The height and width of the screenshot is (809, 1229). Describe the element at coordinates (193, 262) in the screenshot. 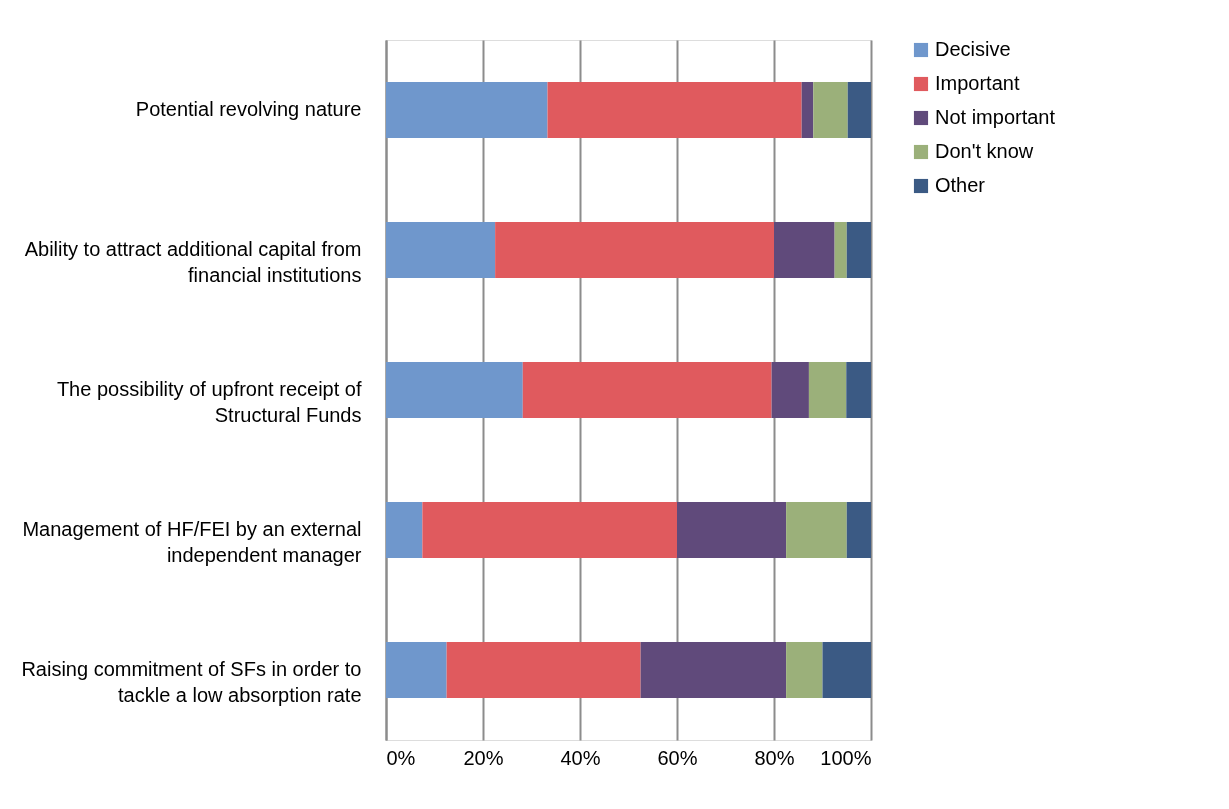

I see `y-tick-label: Ability to attract additional capital from financial institutions` at that location.